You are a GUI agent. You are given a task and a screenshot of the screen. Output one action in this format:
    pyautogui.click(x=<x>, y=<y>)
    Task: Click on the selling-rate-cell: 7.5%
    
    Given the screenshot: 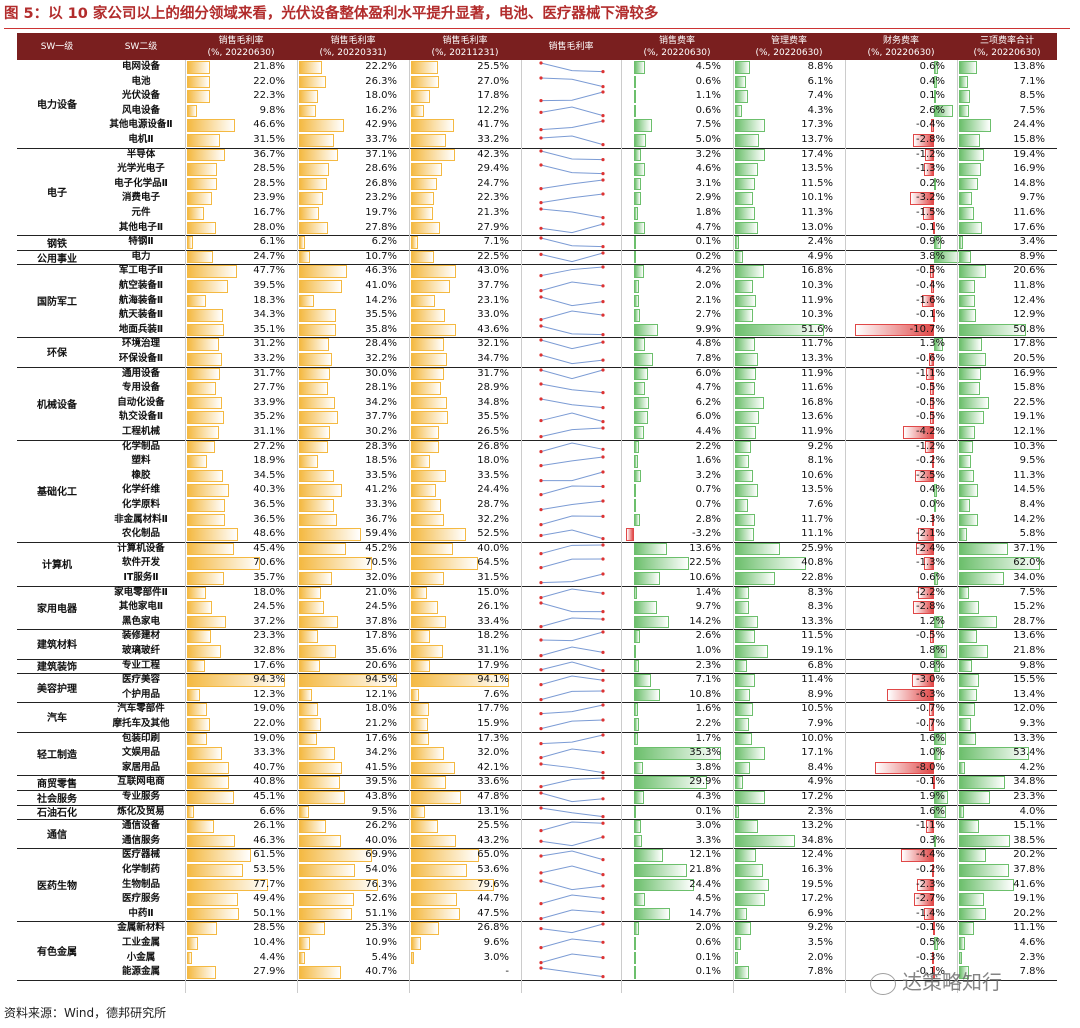 What is the action you would take?
    pyautogui.click(x=677, y=125)
    